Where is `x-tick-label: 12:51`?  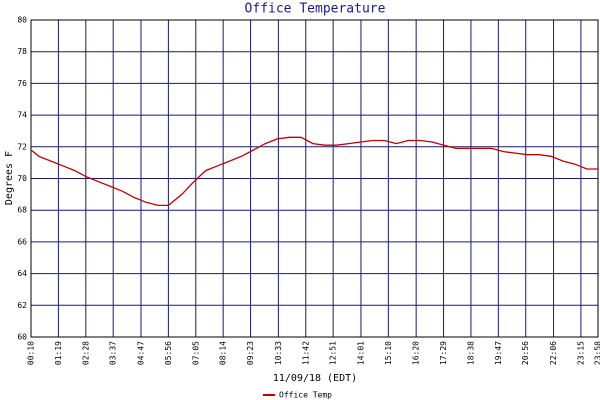 x-tick-label: 12:51 is located at coordinates (333, 353).